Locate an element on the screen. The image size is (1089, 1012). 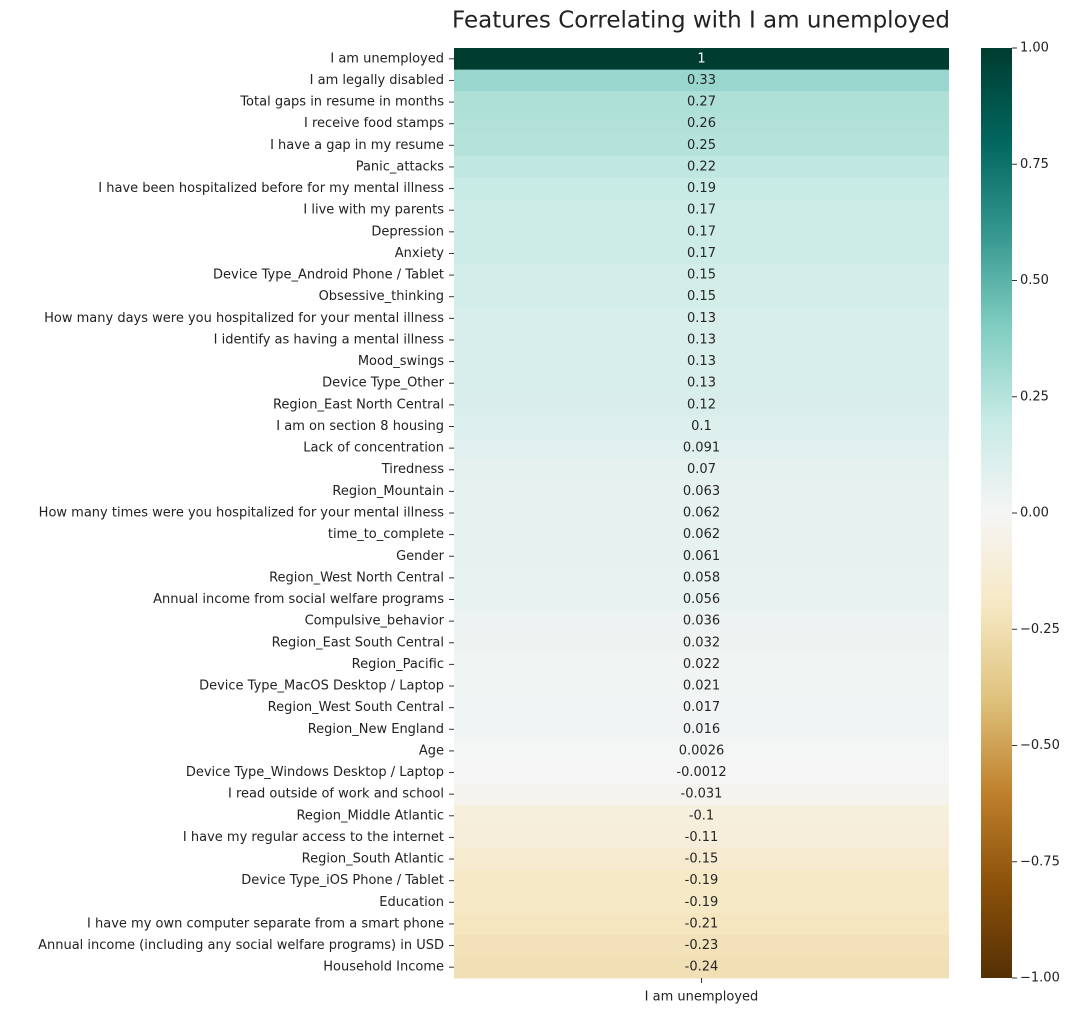
cell-label: -0.21 is located at coordinates (702, 923).